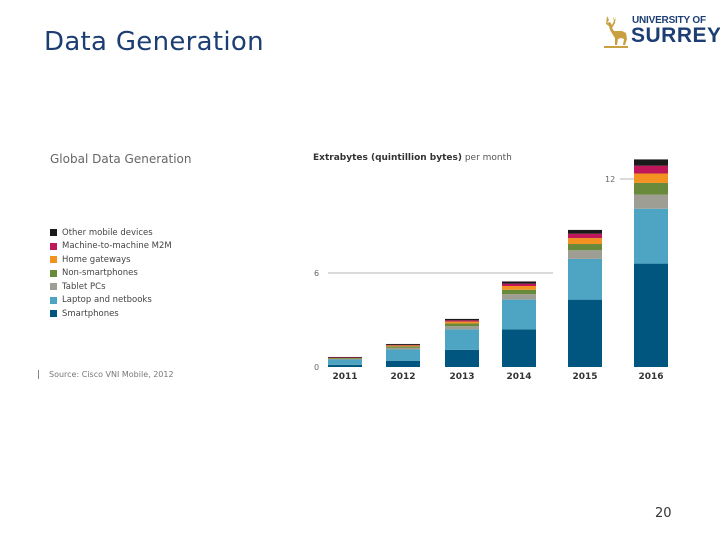  What do you see at coordinates (84, 286) in the screenshot?
I see `legend-label: Tablet PCs` at bounding box center [84, 286].